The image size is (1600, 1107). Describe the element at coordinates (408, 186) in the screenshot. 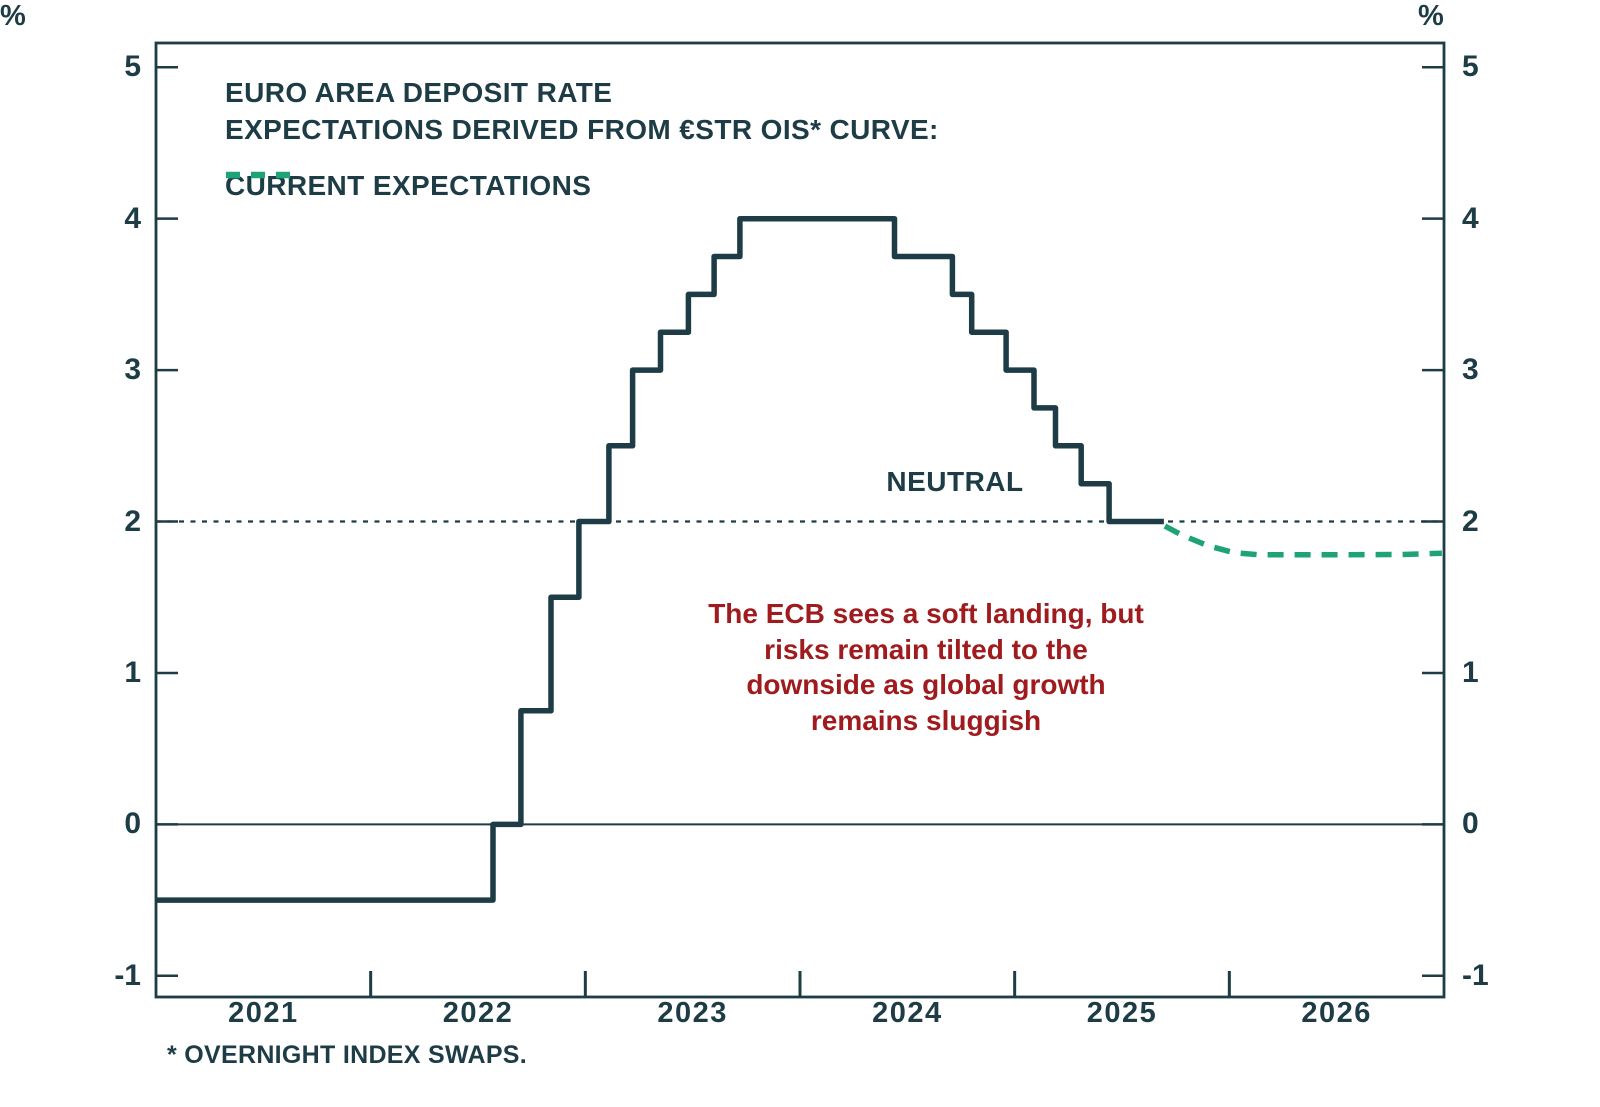

I see `legend: CURRENT EXPECTATIONS` at that location.